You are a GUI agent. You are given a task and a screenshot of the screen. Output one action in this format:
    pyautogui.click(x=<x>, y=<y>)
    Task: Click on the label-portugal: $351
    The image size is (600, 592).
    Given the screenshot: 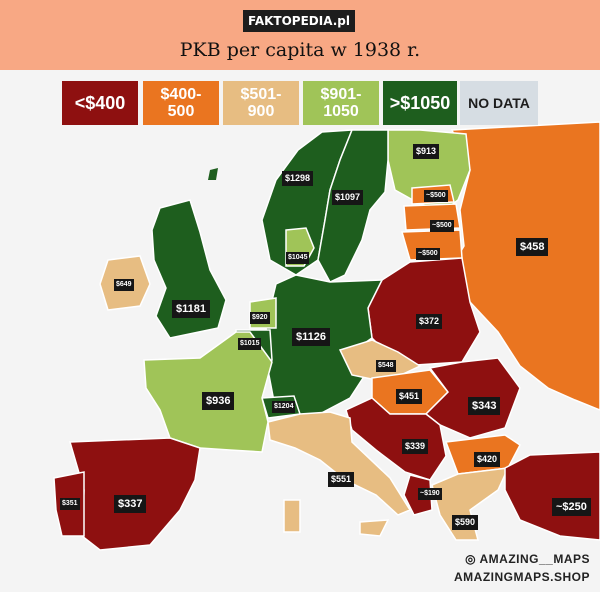 What is the action you would take?
    pyautogui.click(x=70, y=504)
    